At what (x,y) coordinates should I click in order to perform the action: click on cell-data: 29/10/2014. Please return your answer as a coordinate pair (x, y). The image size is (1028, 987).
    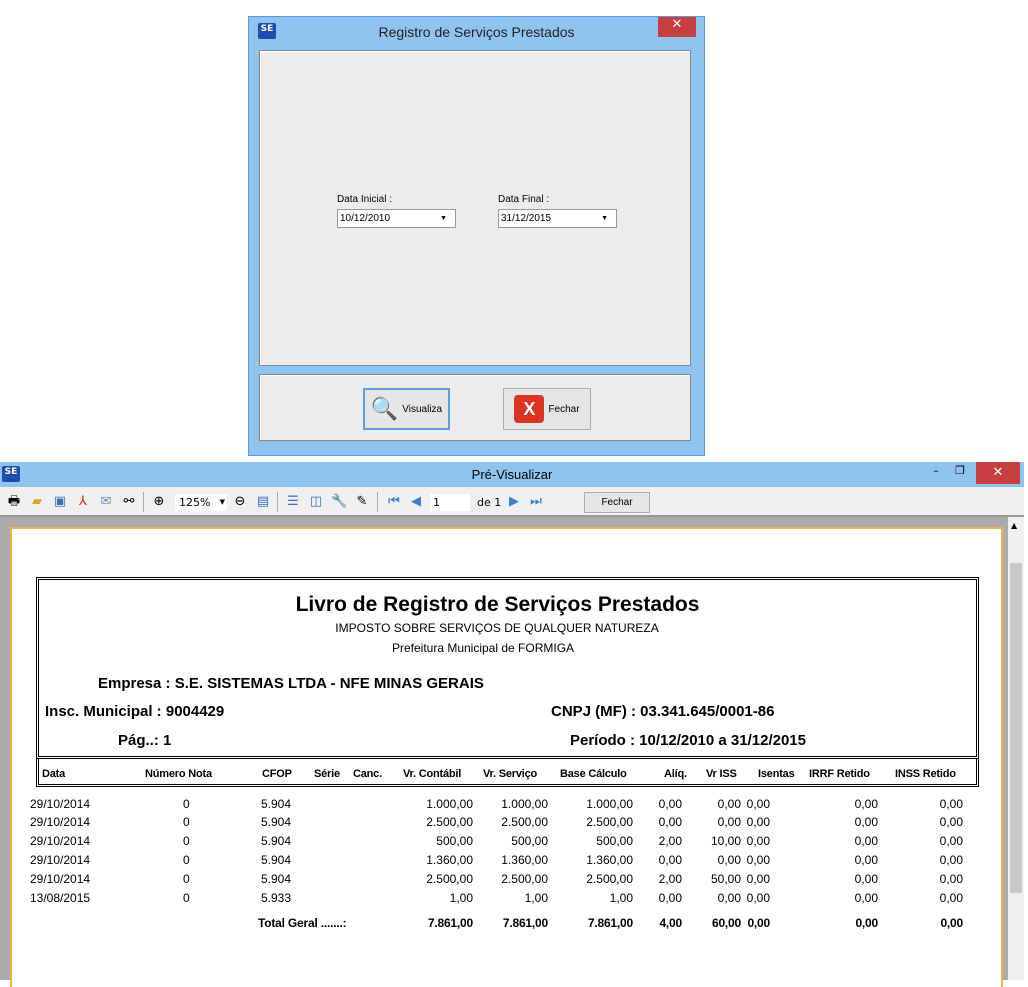
    Looking at the image, I should click on (60, 804).